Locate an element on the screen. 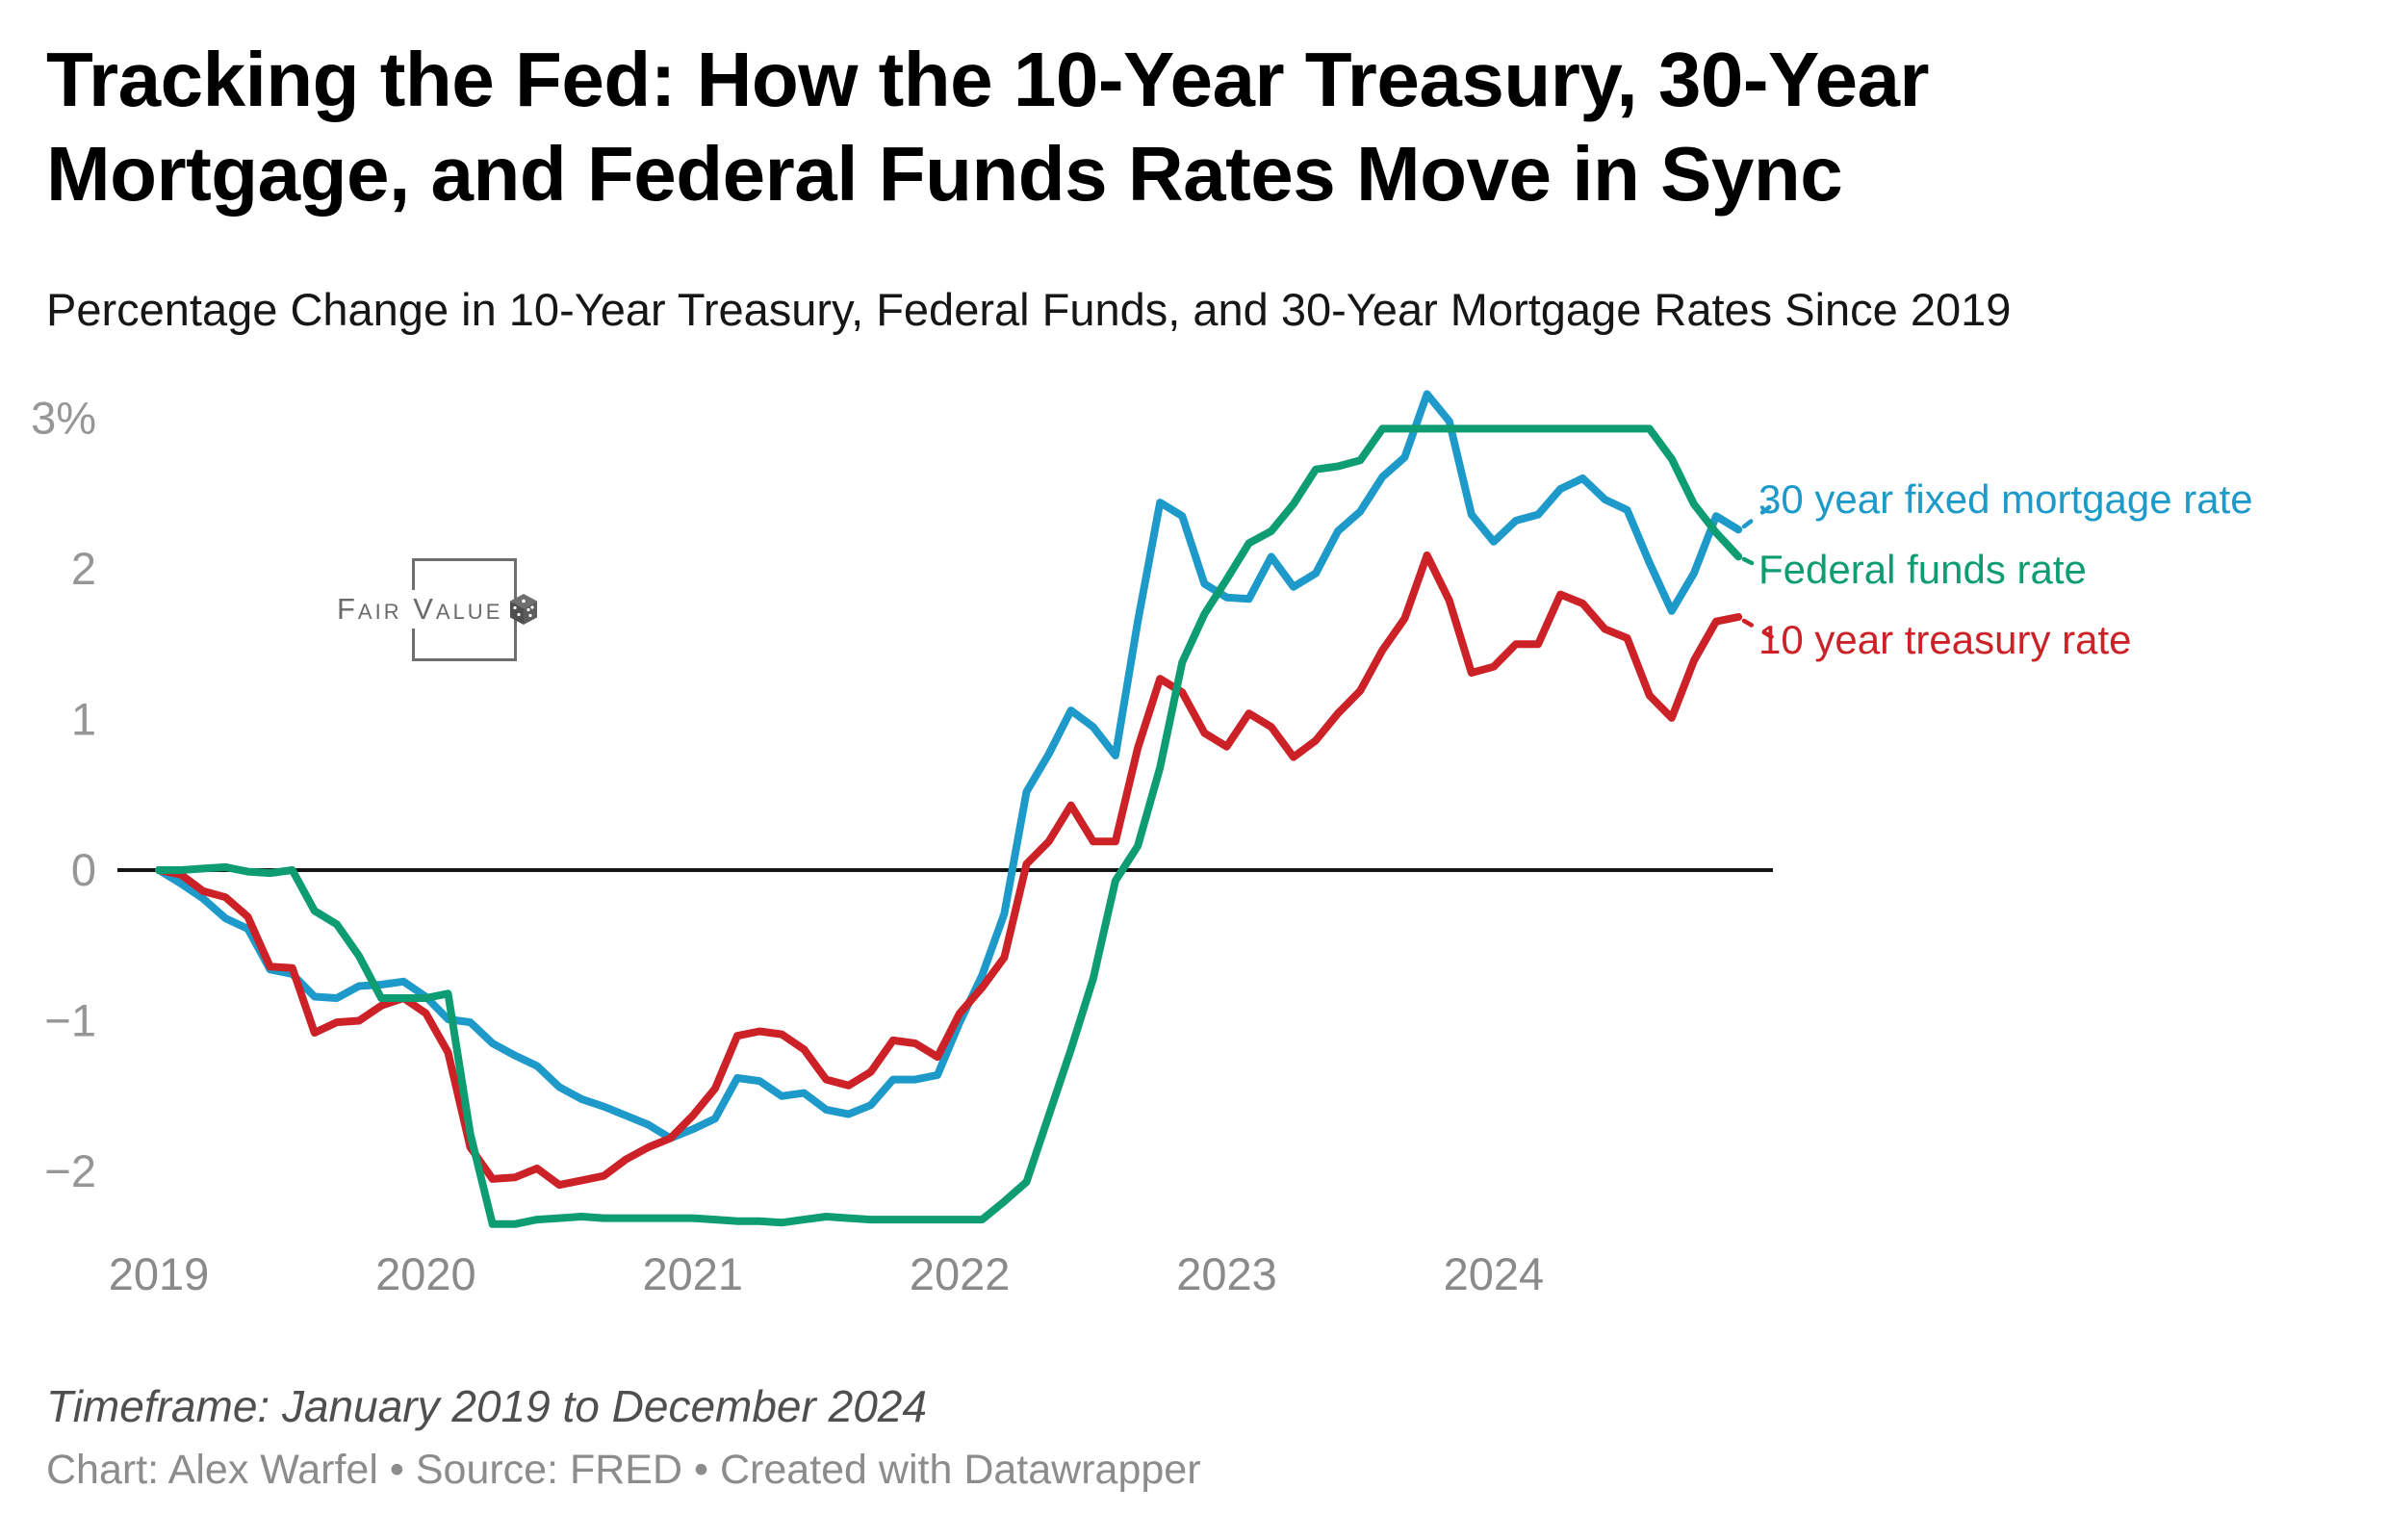 This screenshot has width=2387, height=1540. watermark-text: Fair Value is located at coordinates (418, 609).